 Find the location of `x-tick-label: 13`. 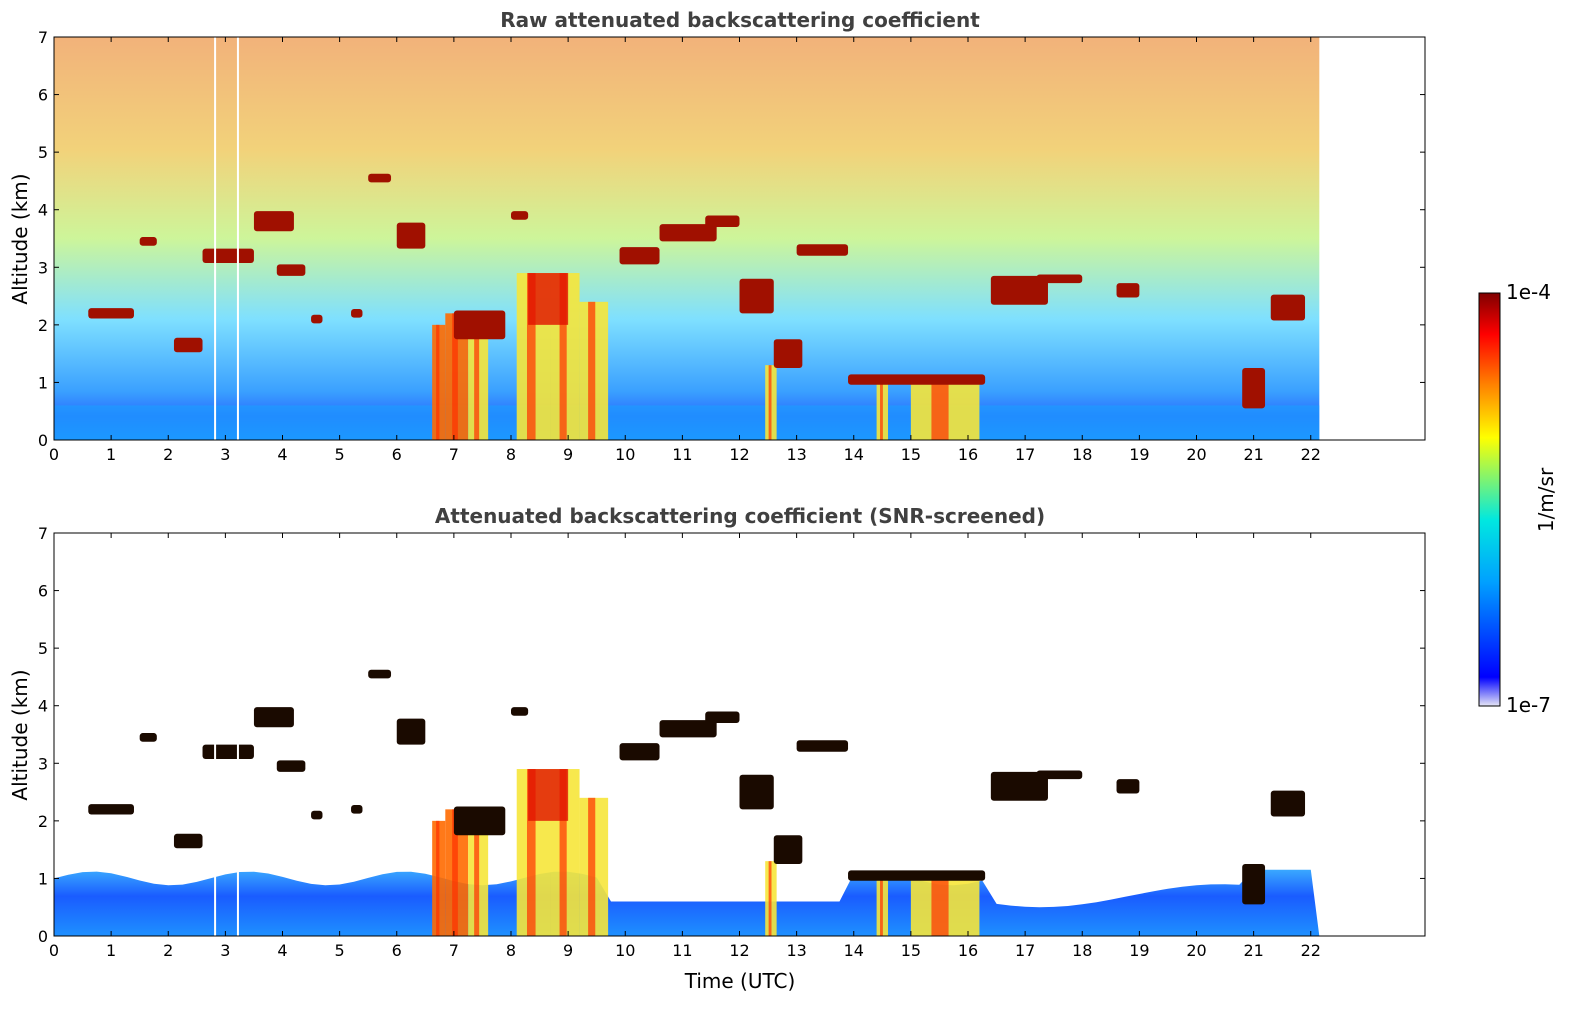

x-tick-label: 13 is located at coordinates (796, 950).